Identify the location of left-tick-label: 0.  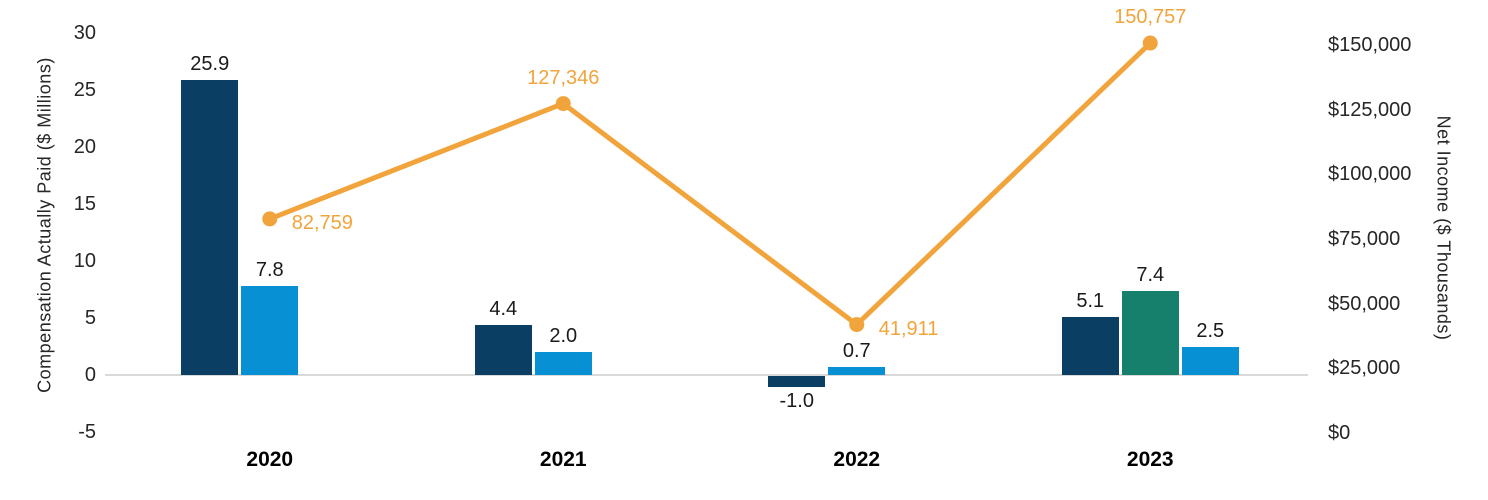
(90, 375).